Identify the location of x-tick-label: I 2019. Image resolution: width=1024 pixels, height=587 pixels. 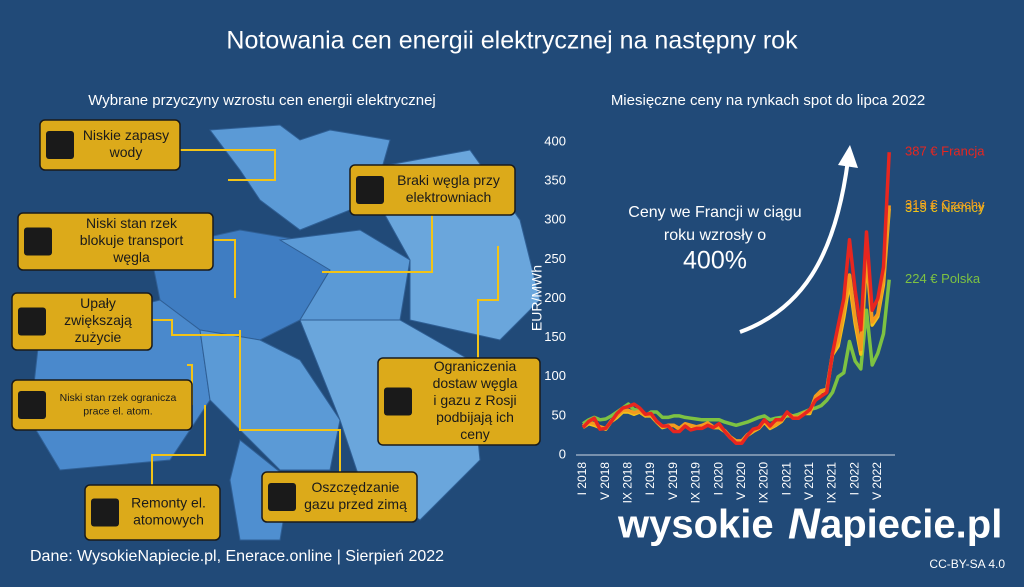
(650, 479).